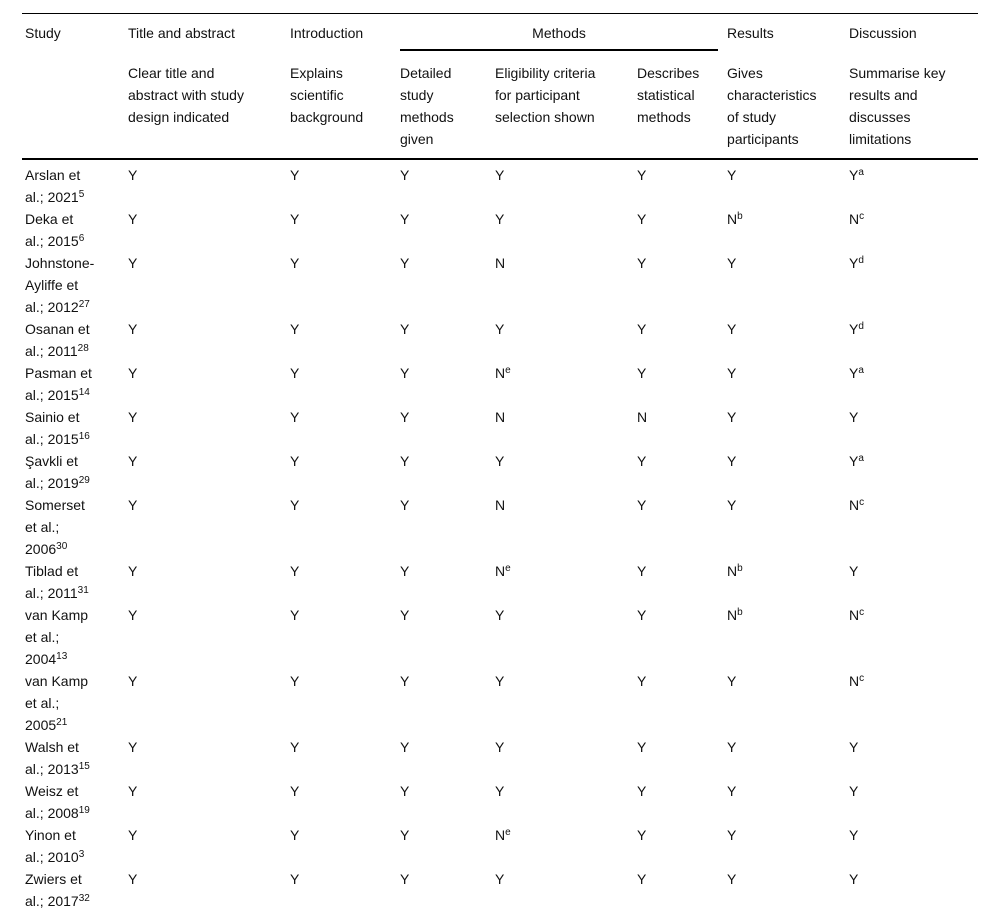 This screenshot has height=910, width=1000. Describe the element at coordinates (57, 758) in the screenshot. I see `cell-study: Walsh et al.; 201315` at that location.